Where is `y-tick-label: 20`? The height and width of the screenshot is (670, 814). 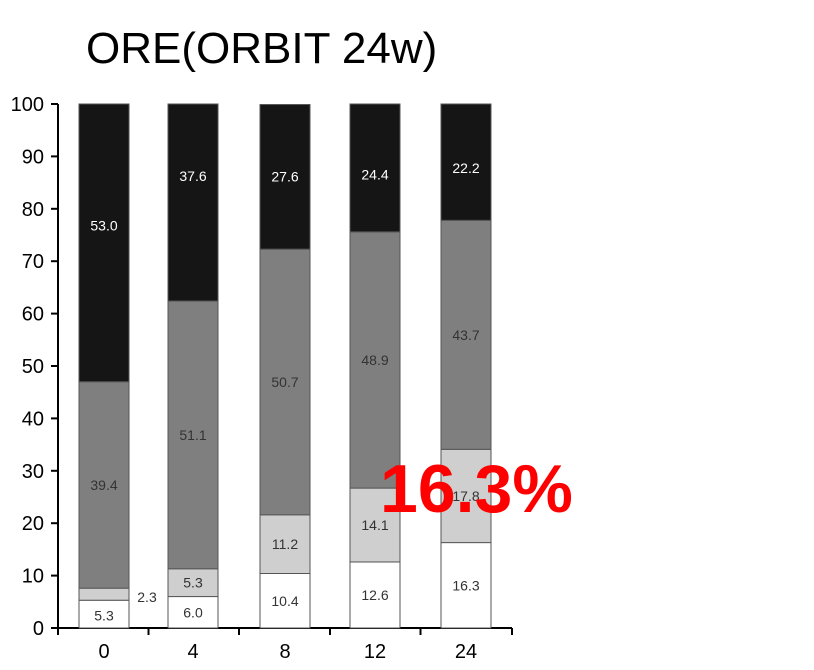 y-tick-label: 20 is located at coordinates (33, 524).